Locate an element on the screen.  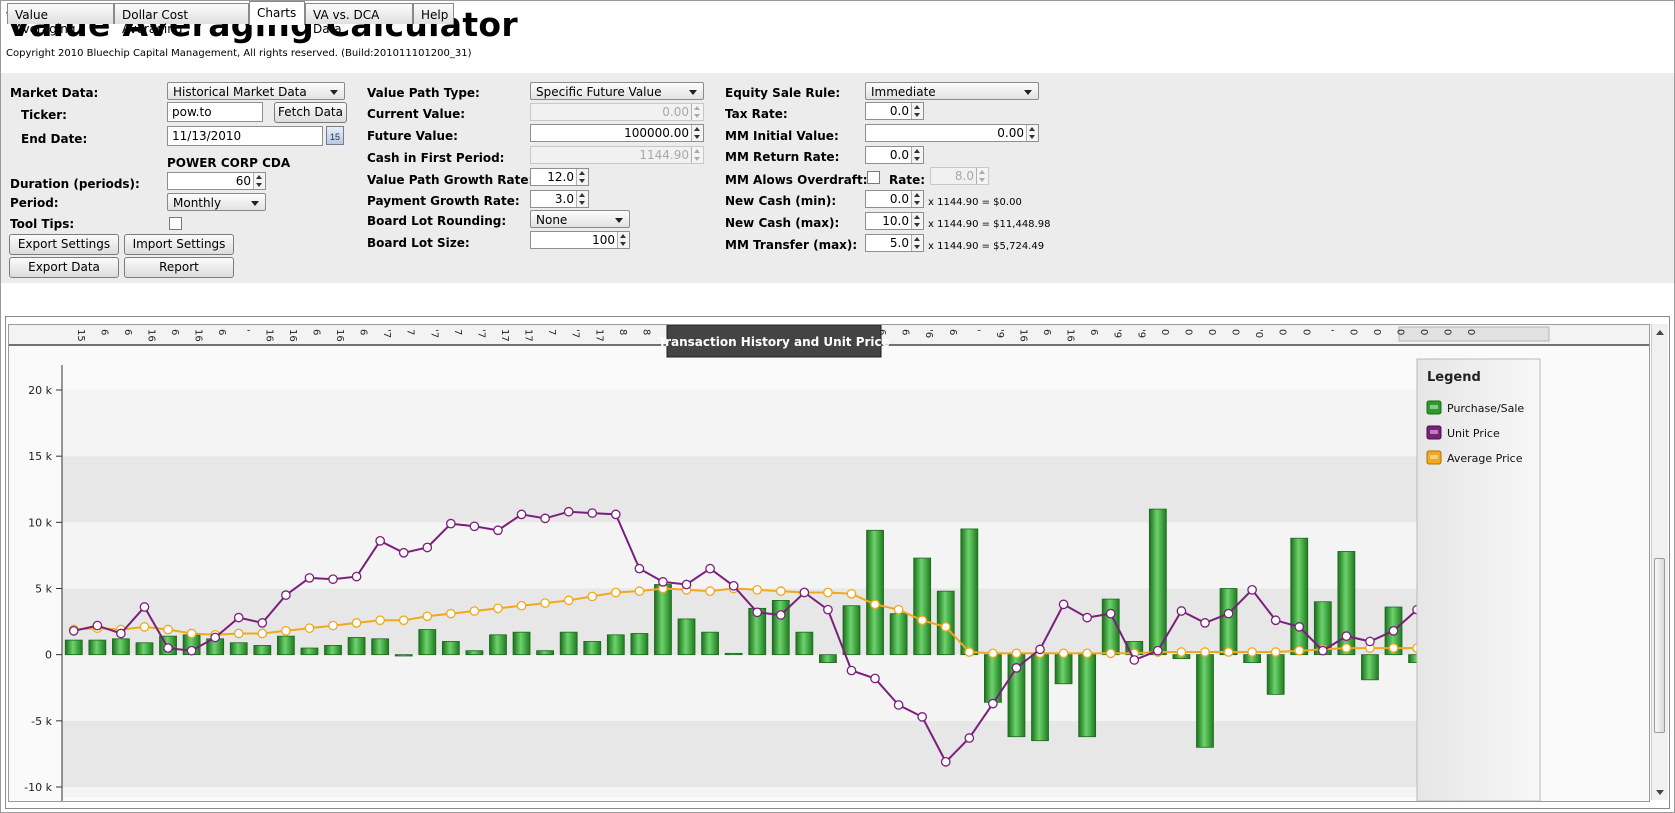
y-left-tick-label: 15 k is located at coordinates (40, 456).